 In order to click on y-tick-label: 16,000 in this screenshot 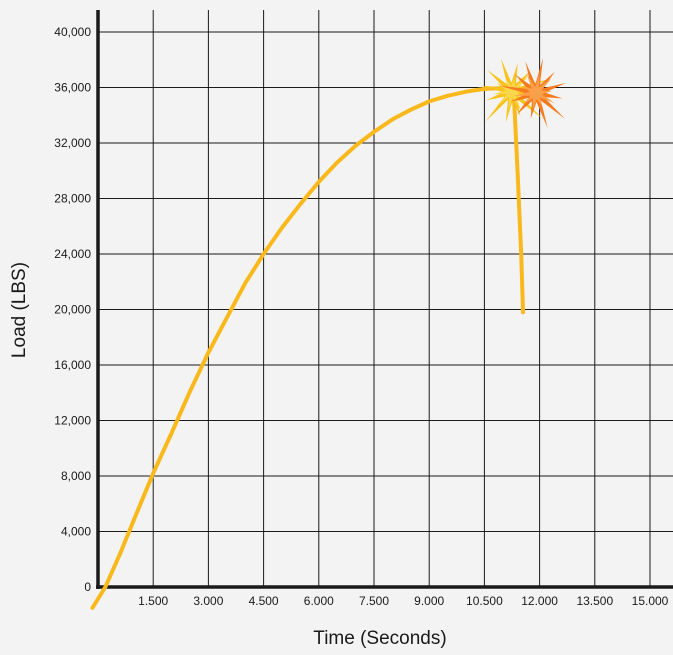, I will do `click(72, 365)`.